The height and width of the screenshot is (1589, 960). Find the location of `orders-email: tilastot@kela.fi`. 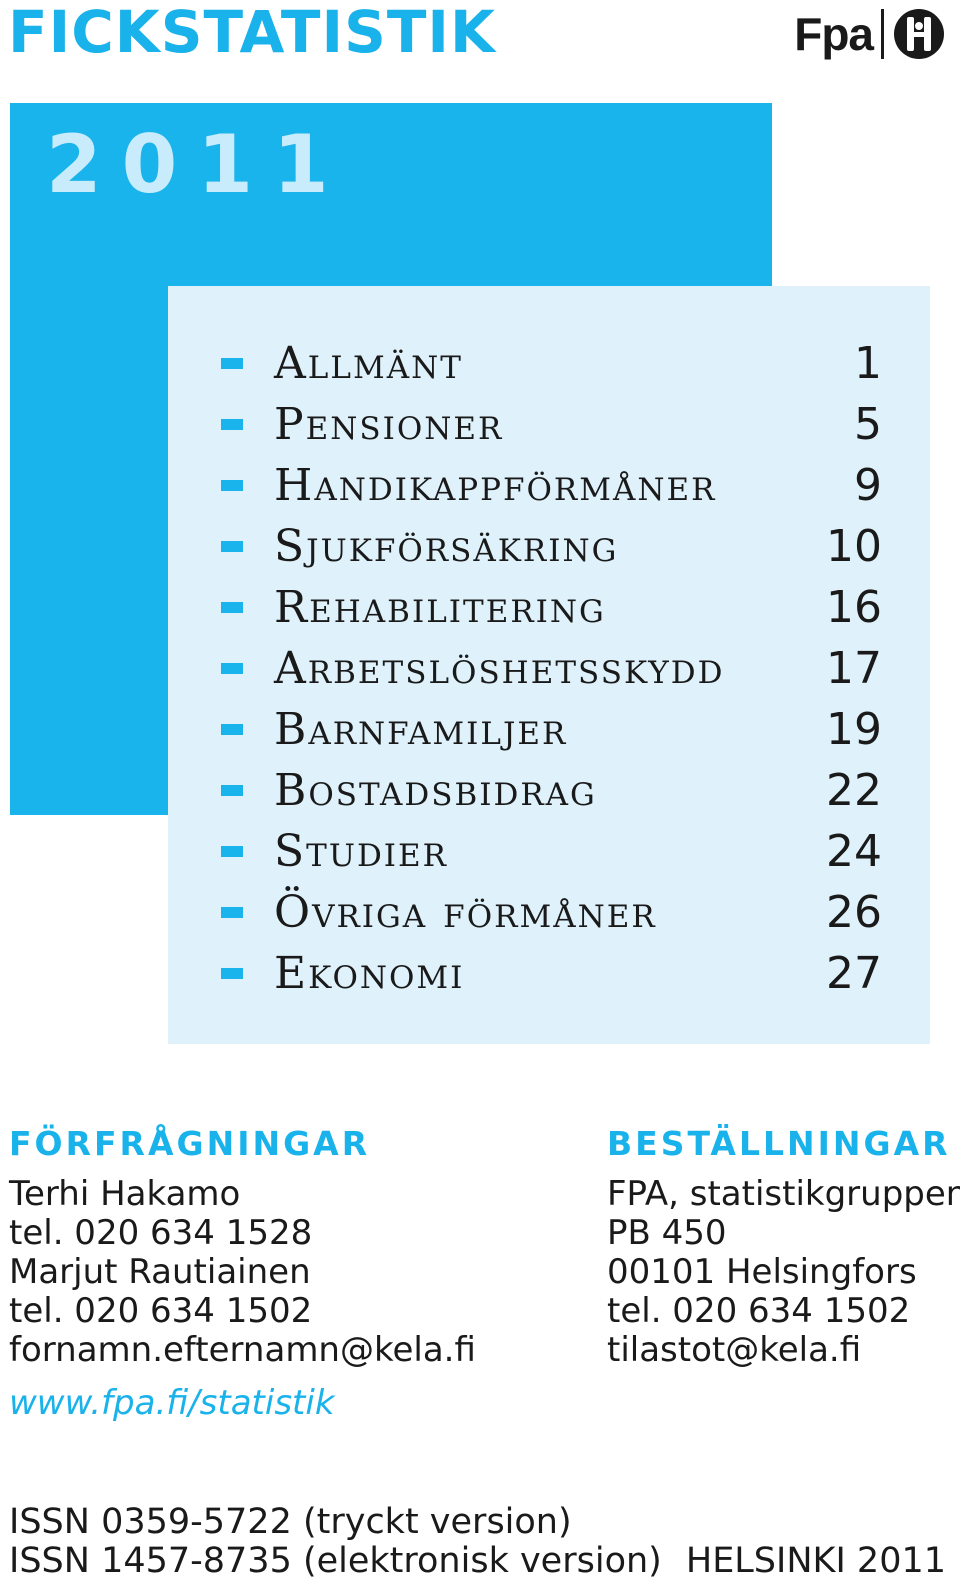

orders-email: tilastot@kela.fi is located at coordinates (734, 1350).